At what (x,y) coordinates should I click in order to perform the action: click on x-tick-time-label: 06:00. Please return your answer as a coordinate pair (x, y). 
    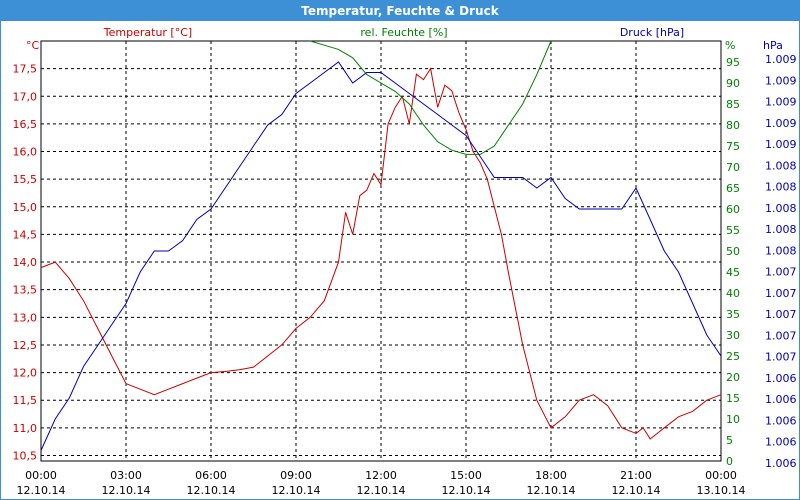
    Looking at the image, I should click on (211, 475).